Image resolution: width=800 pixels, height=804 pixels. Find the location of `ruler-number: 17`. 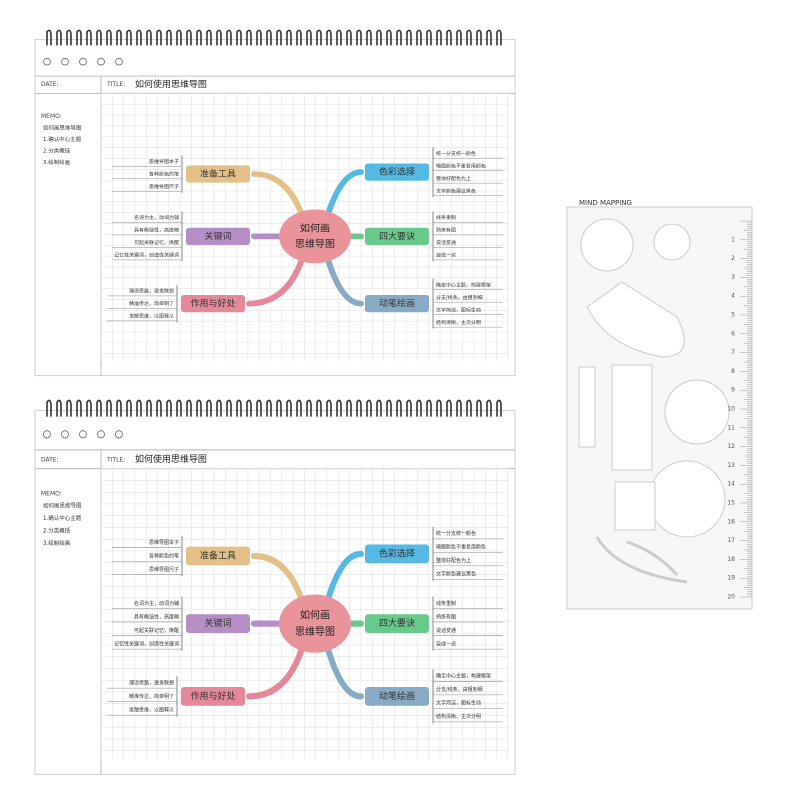

ruler-number: 17 is located at coordinates (731, 540).